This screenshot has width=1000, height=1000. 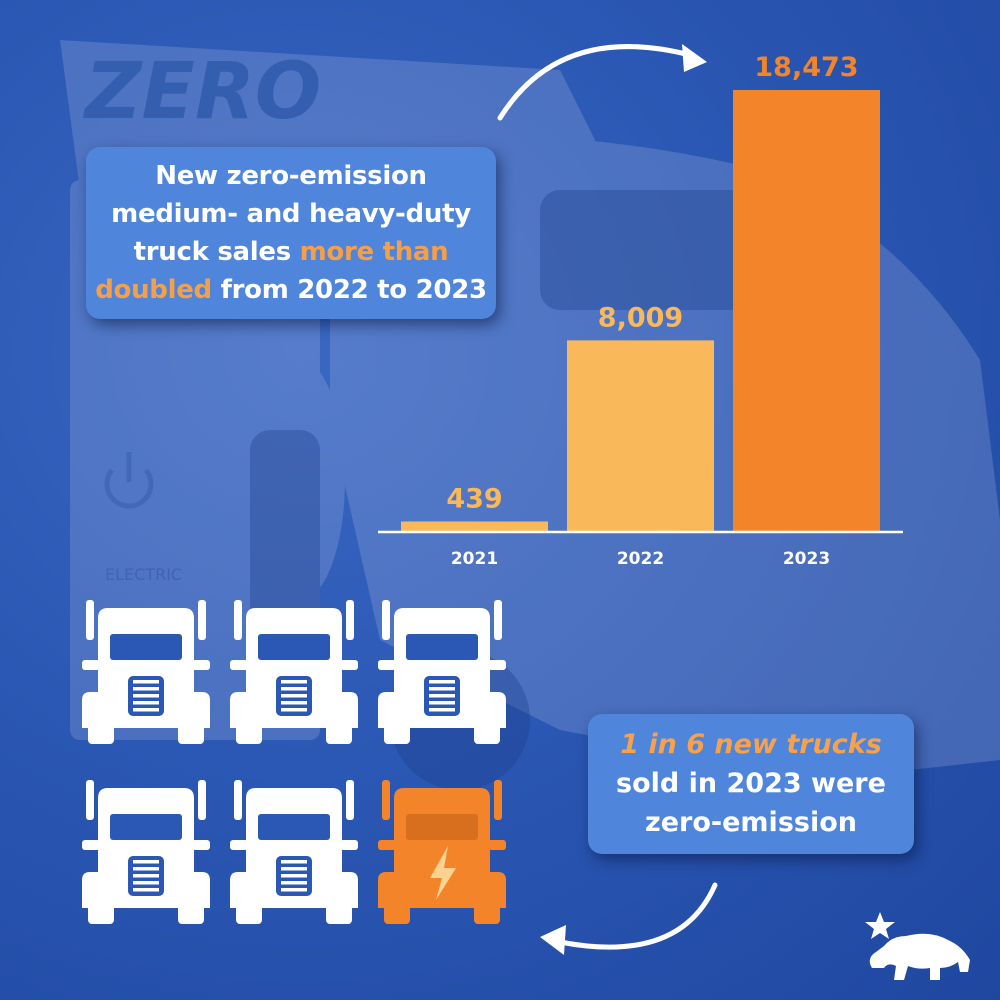 I want to click on arrowhead-top-icon, so click(x=694, y=58).